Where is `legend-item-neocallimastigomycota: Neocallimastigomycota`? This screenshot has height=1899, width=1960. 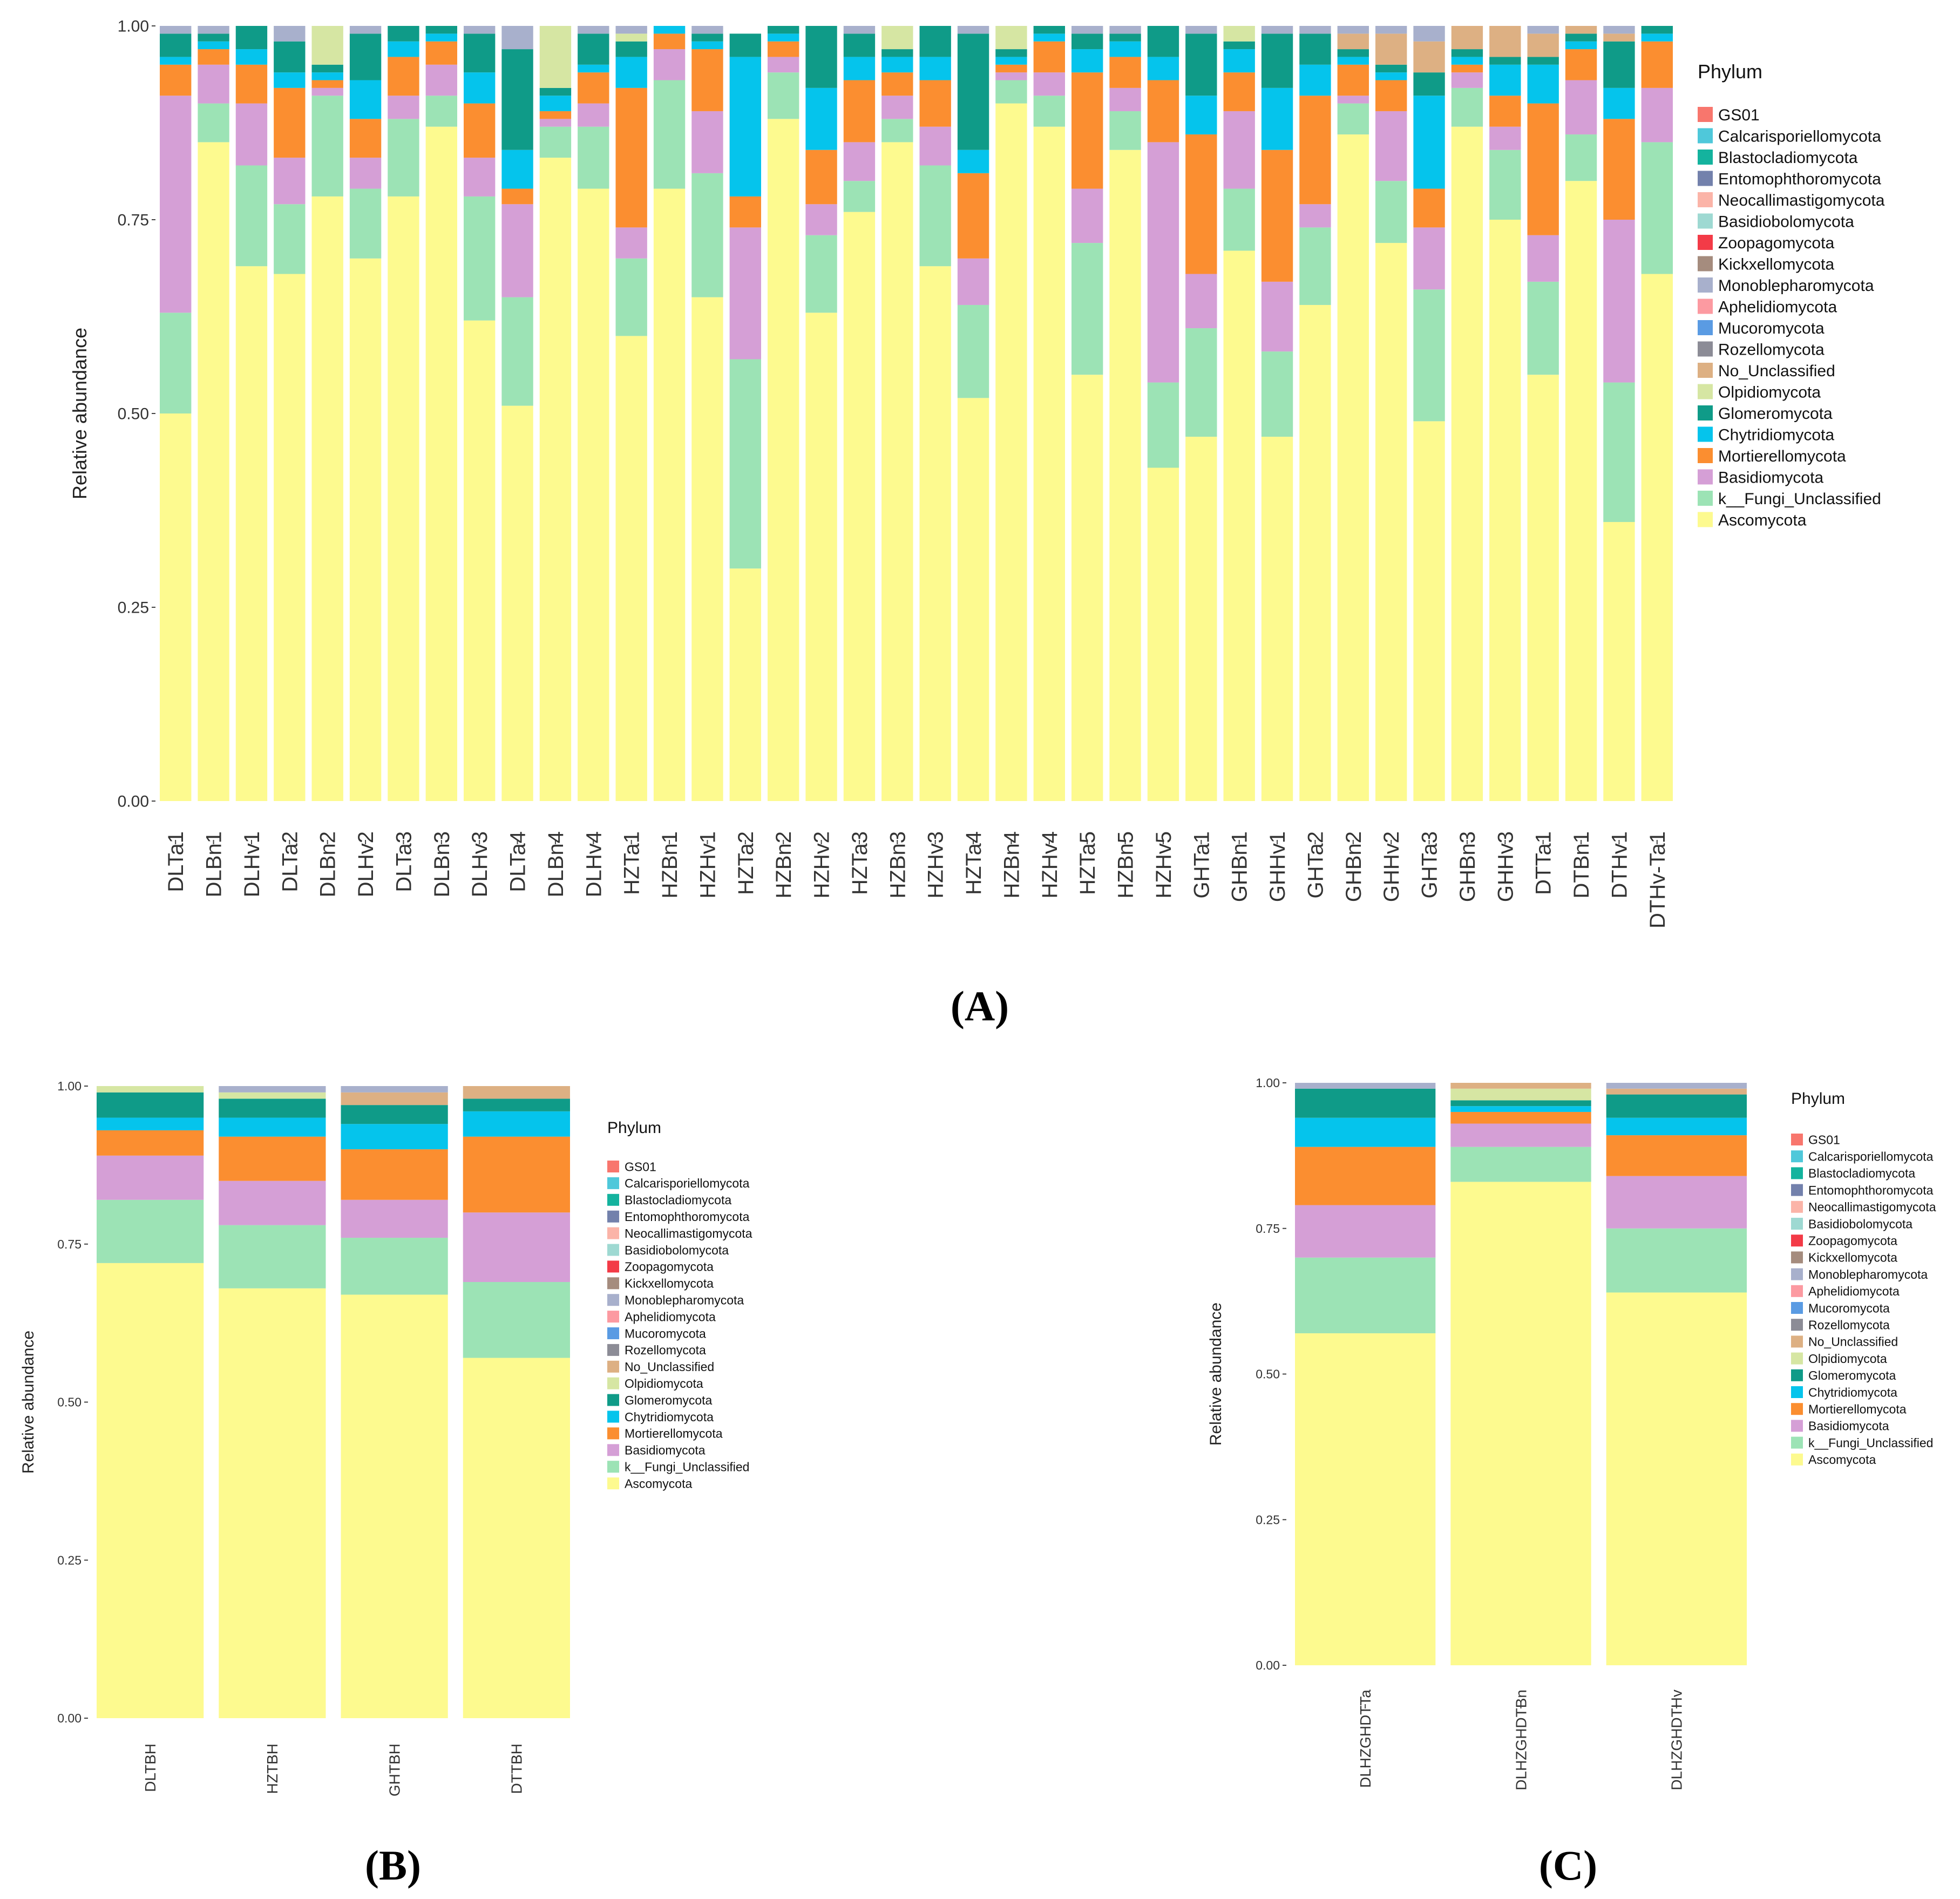
legend-item-neocallimastigomycota: Neocallimastigomycota is located at coordinates (1791, 200).